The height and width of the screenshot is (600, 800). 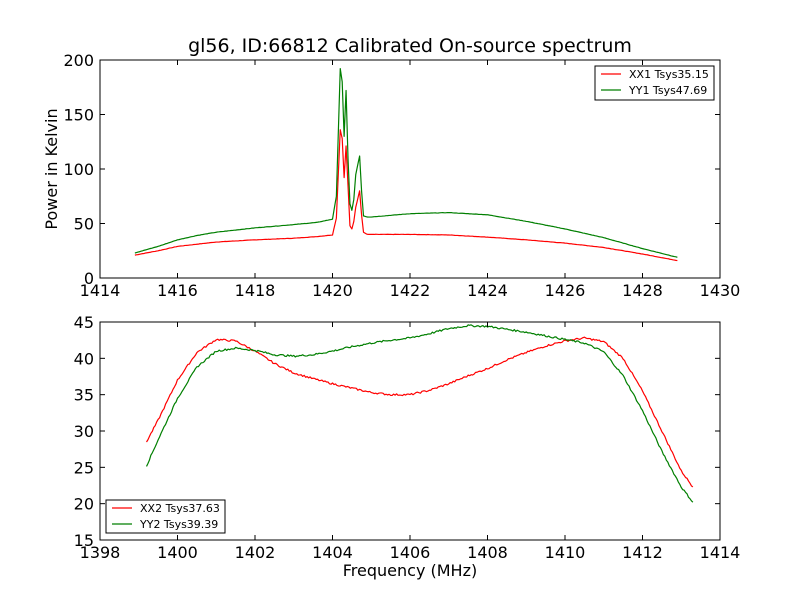 What do you see at coordinates (410, 552) in the screenshot?
I see `bottom-x-tick-label: 1406` at bounding box center [410, 552].